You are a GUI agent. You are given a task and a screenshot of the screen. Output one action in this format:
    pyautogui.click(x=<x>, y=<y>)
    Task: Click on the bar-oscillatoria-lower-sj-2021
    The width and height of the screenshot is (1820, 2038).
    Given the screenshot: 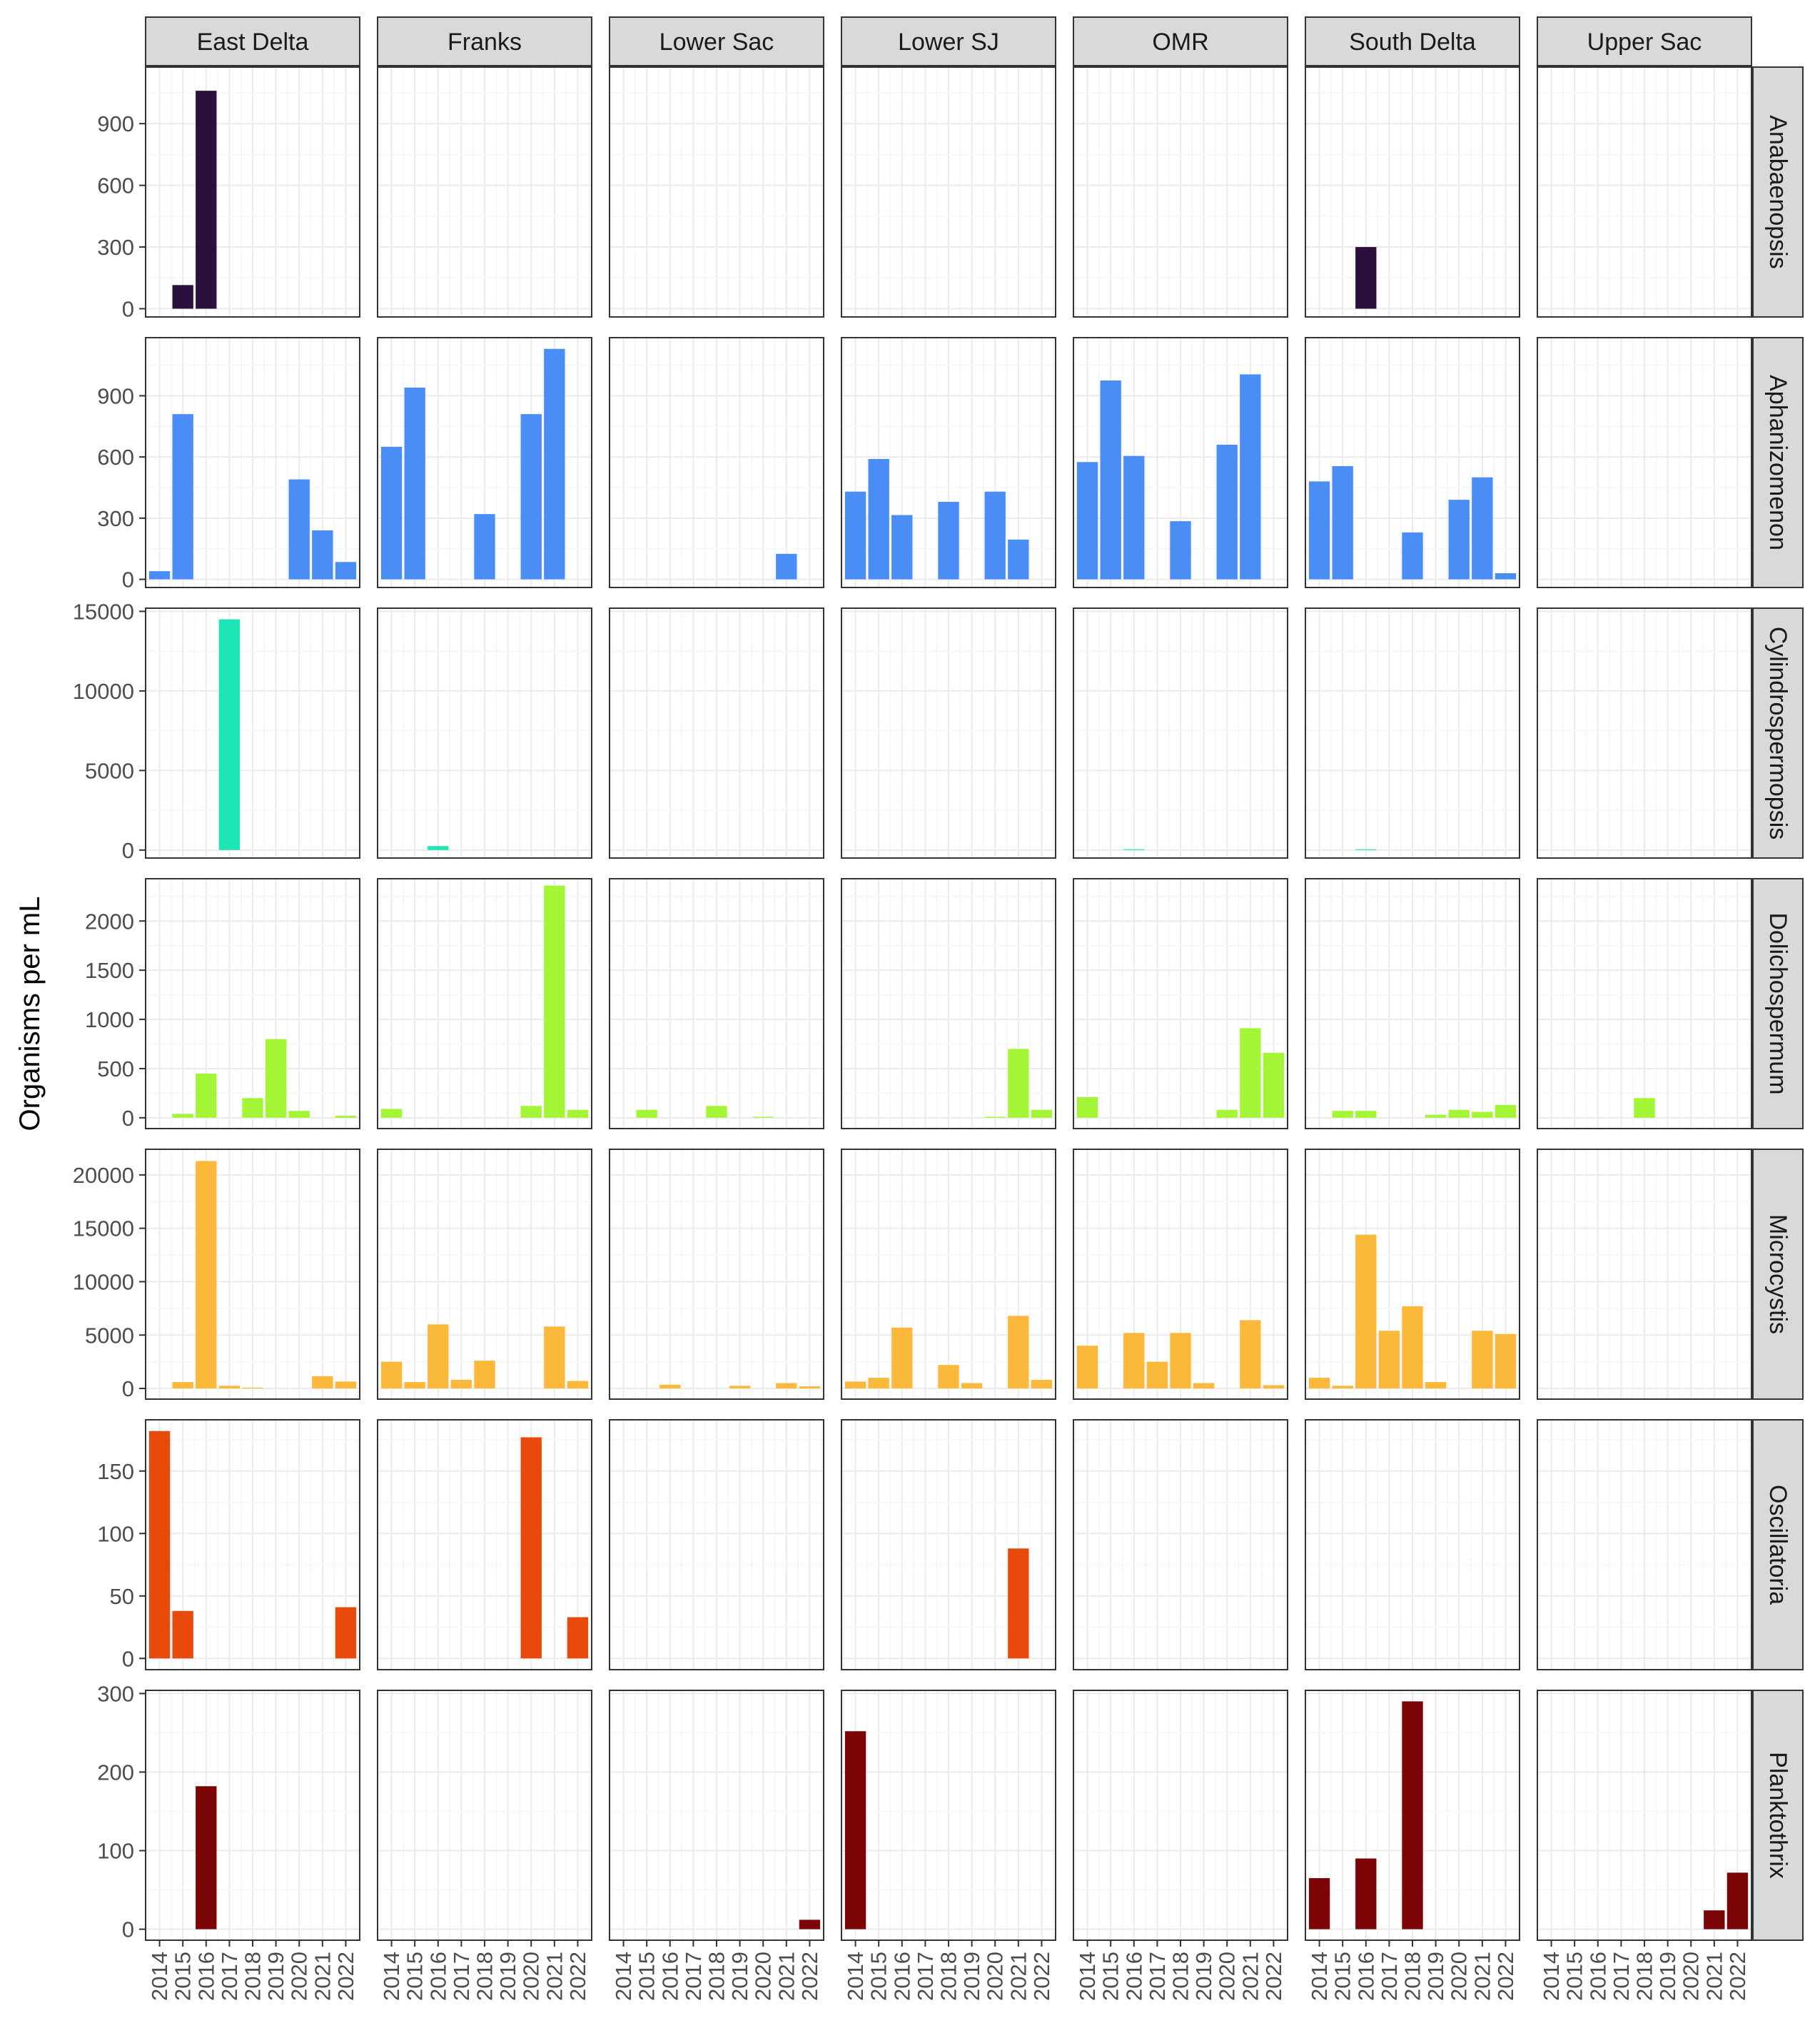 What is the action you would take?
    pyautogui.click(x=1018, y=1603)
    